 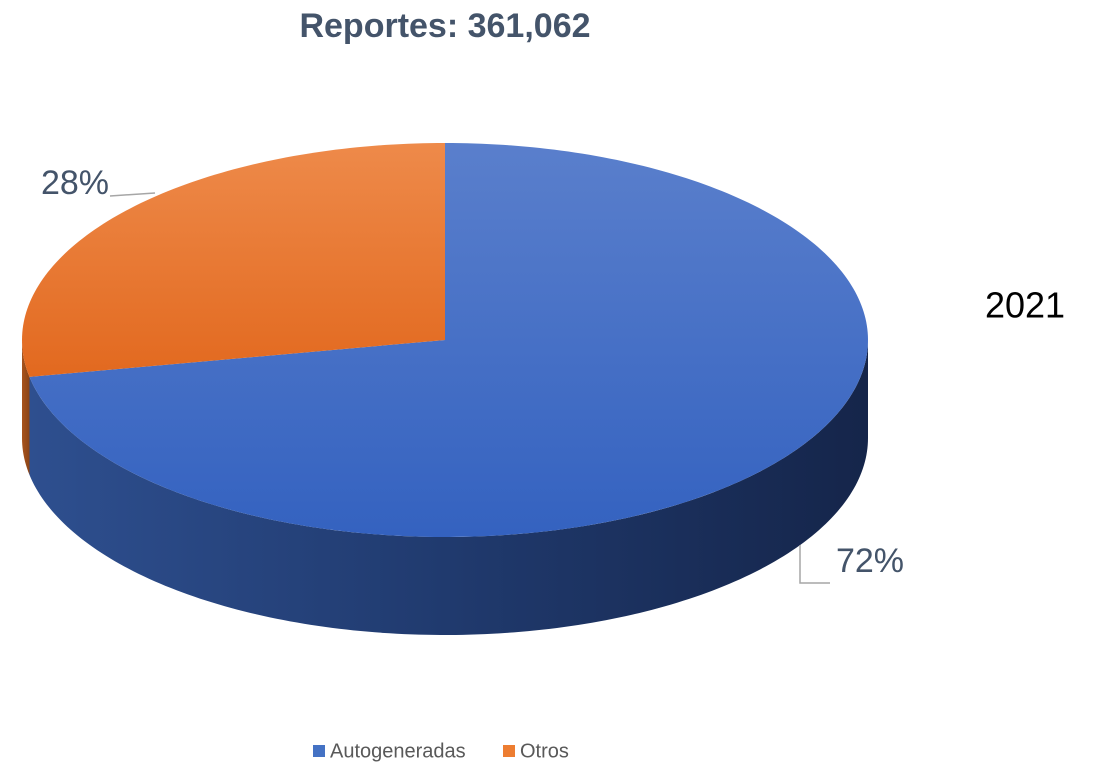 What do you see at coordinates (234, 260) in the screenshot?
I see `slice` at bounding box center [234, 260].